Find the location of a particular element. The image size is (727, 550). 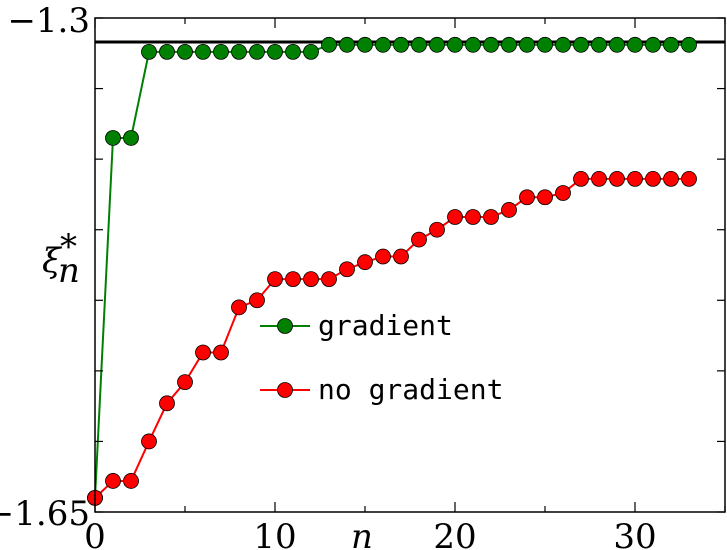

x-tick-label: 10 is located at coordinates (274, 533).